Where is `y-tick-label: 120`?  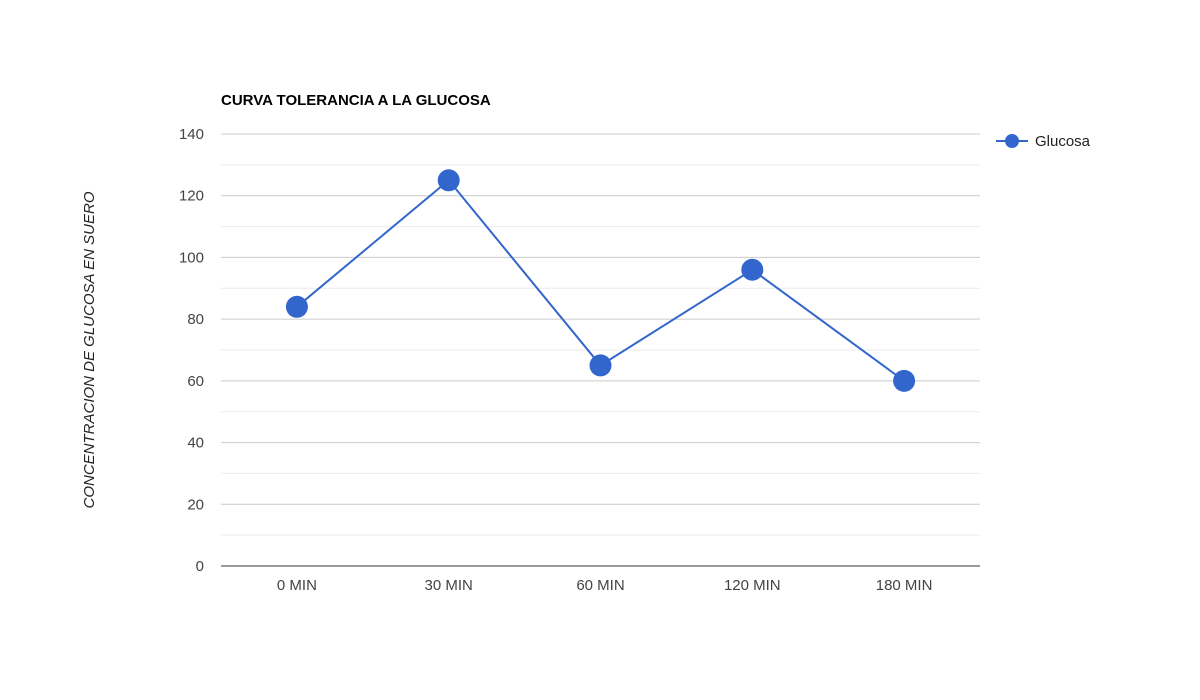
y-tick-label: 120 is located at coordinates (191, 196).